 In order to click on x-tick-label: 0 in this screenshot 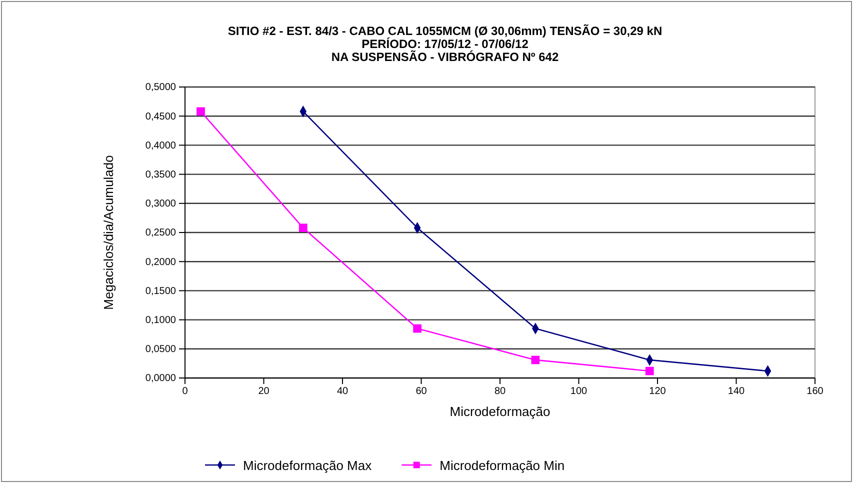, I will do `click(185, 392)`.